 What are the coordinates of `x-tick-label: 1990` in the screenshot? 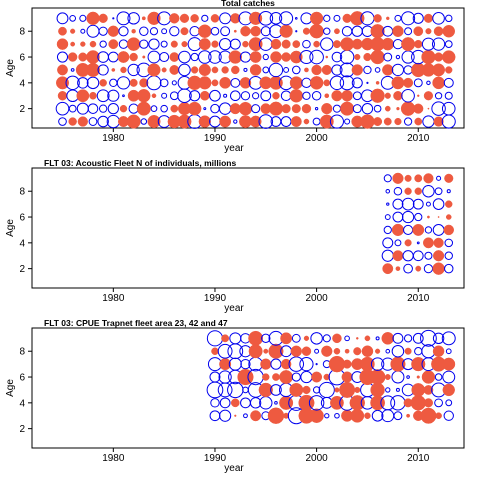 It's located at (215, 298).